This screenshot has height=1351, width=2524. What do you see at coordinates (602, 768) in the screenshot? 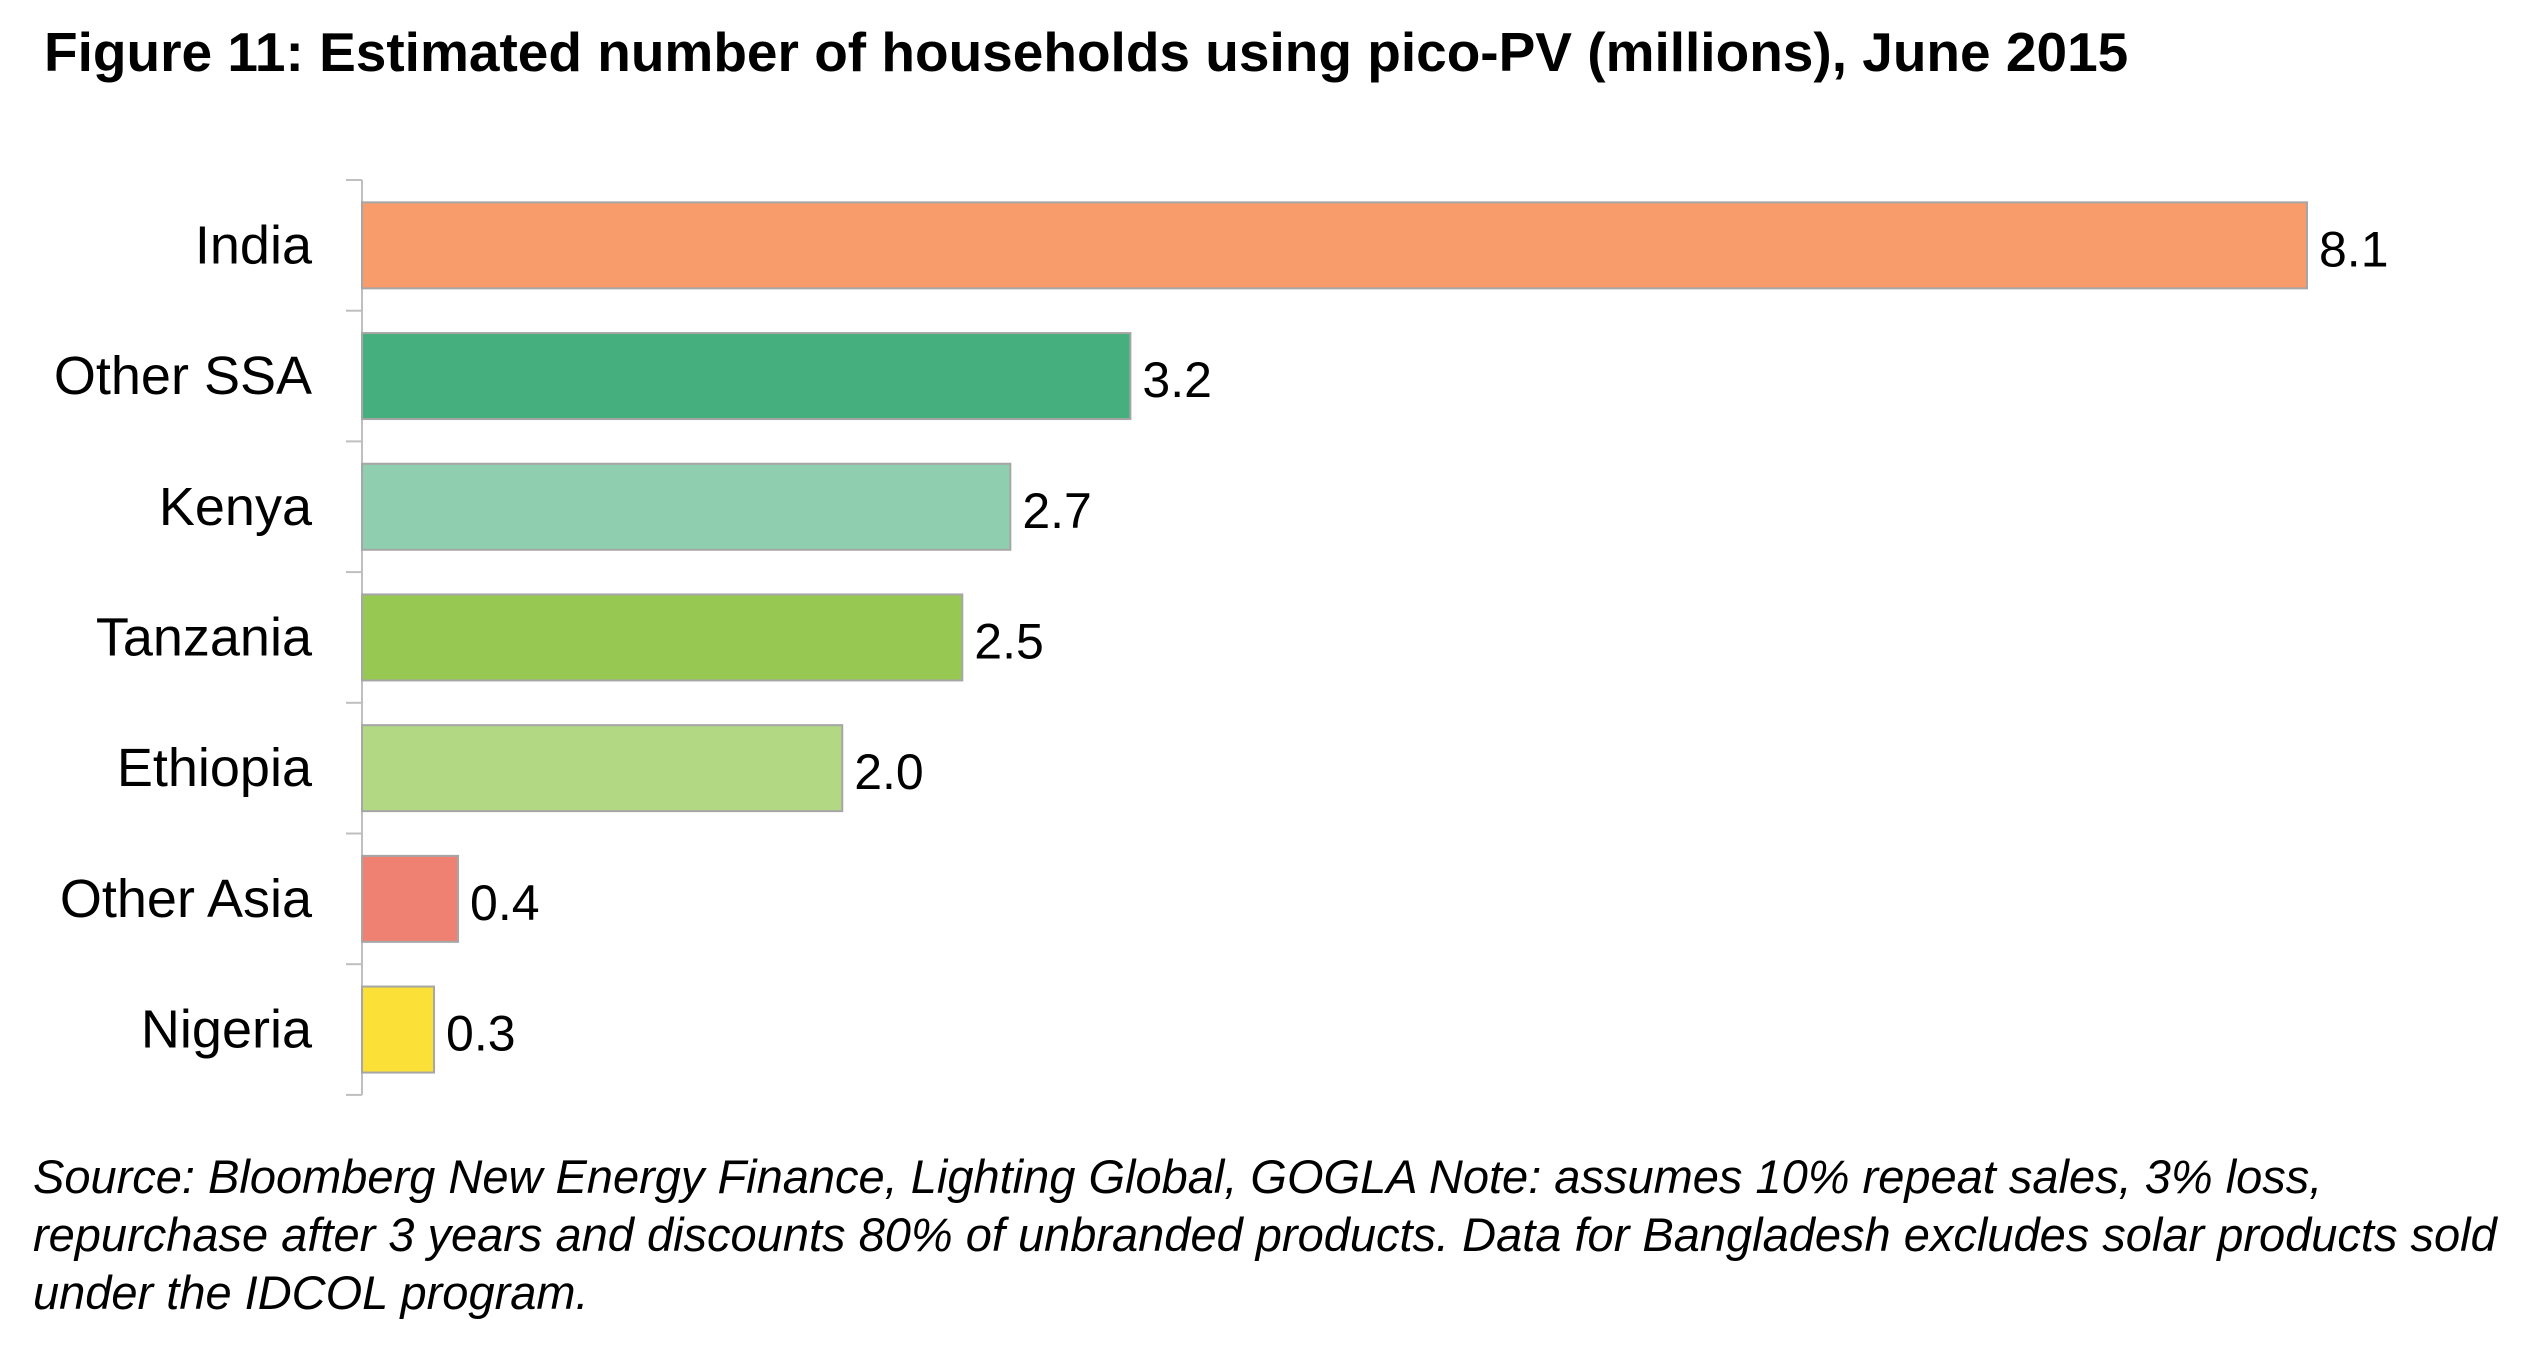
I see `bar-ethiopia` at bounding box center [602, 768].